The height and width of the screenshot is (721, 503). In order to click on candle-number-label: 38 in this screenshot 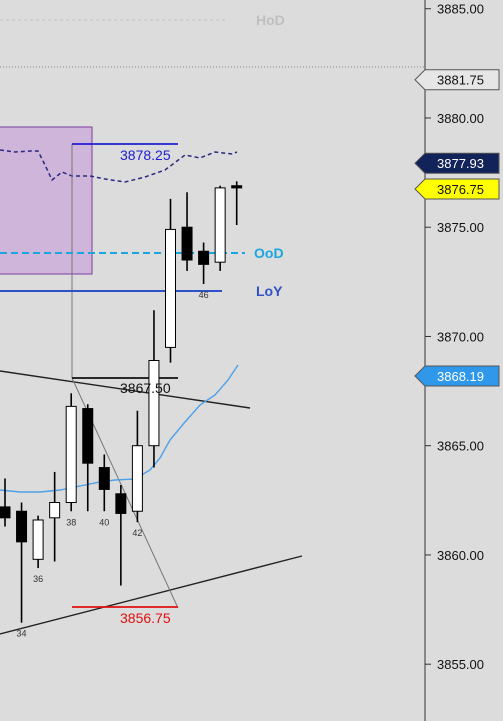, I will do `click(71, 522)`.